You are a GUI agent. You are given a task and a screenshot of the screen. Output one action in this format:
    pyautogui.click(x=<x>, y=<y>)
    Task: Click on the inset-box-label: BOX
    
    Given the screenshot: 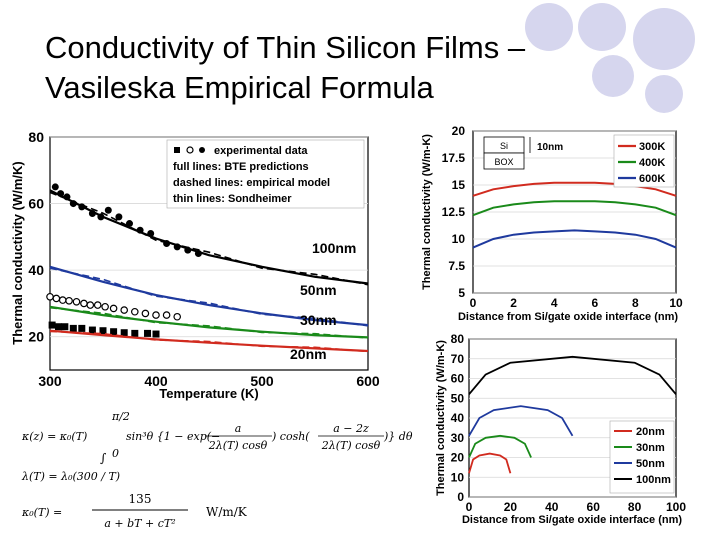 What is the action you would take?
    pyautogui.click(x=503, y=162)
    